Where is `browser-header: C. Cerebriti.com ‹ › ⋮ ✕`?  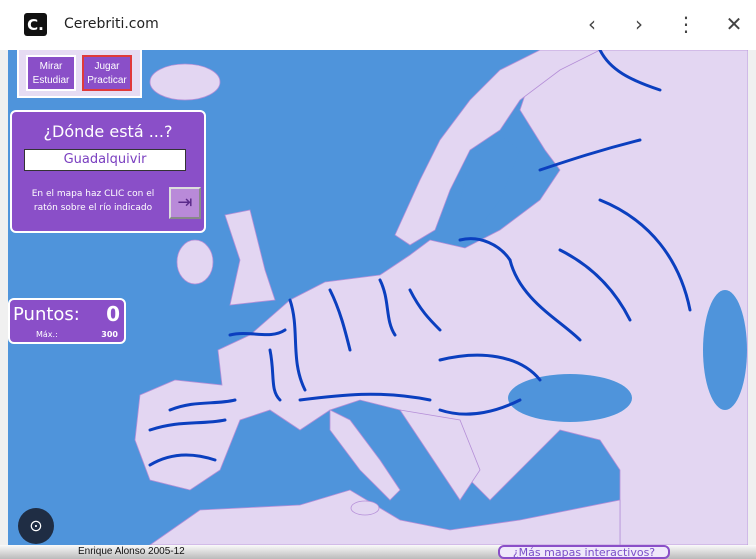
browser-header: C. Cerebriti.com ‹ › ⋮ ✕ is located at coordinates (378, 25).